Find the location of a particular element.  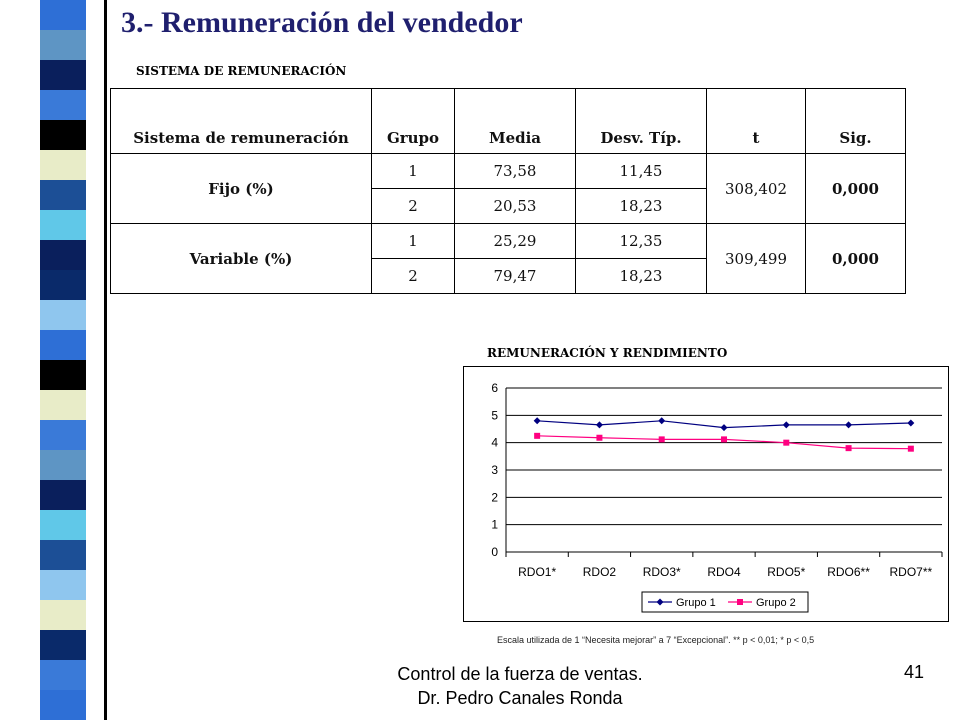

row-label-variable: Variable (%) is located at coordinates (241, 258).